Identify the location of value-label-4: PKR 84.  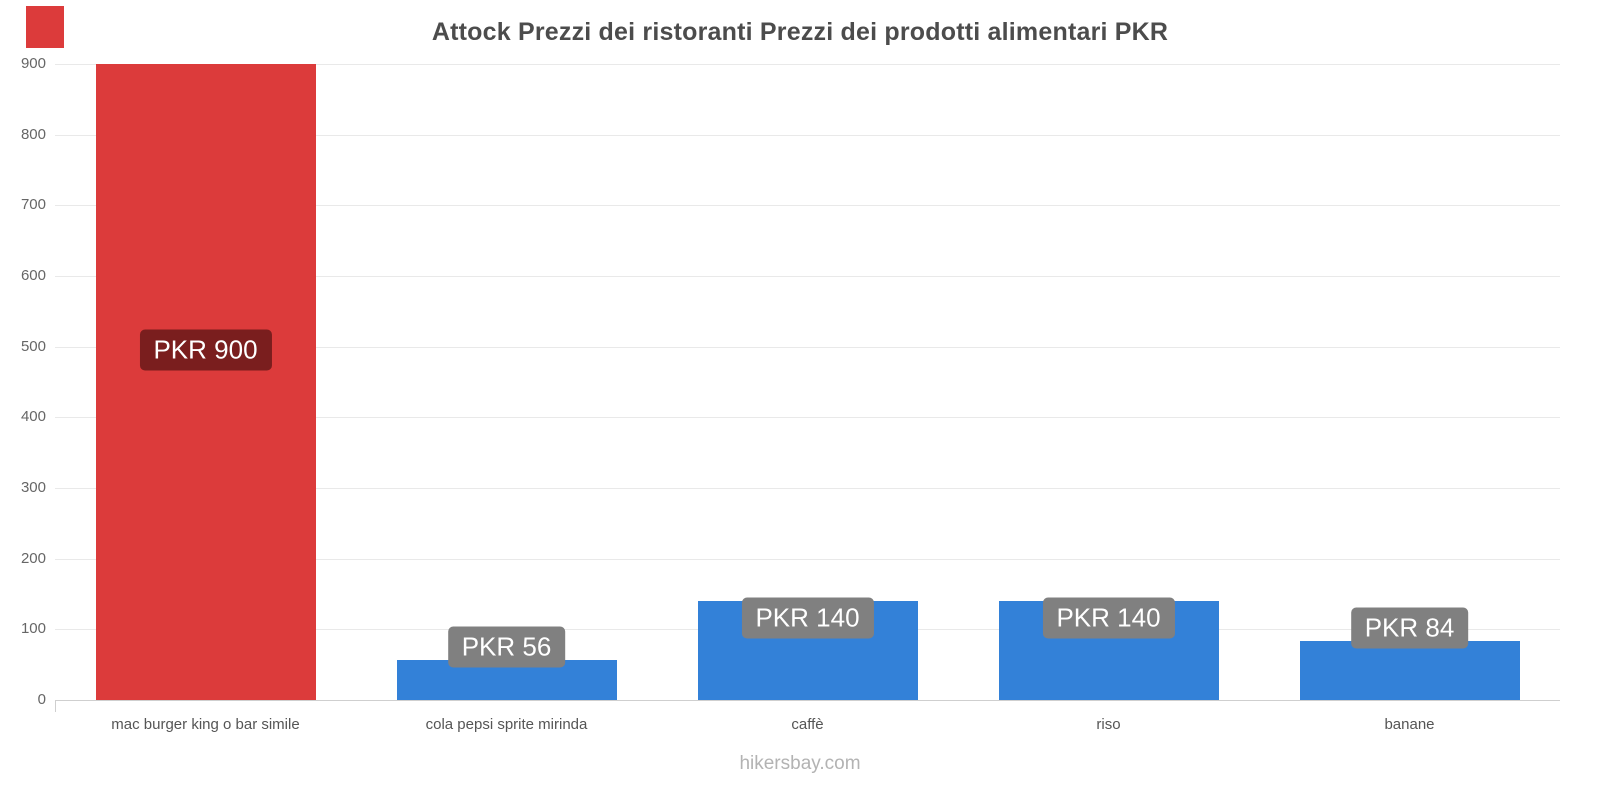
(1409, 628).